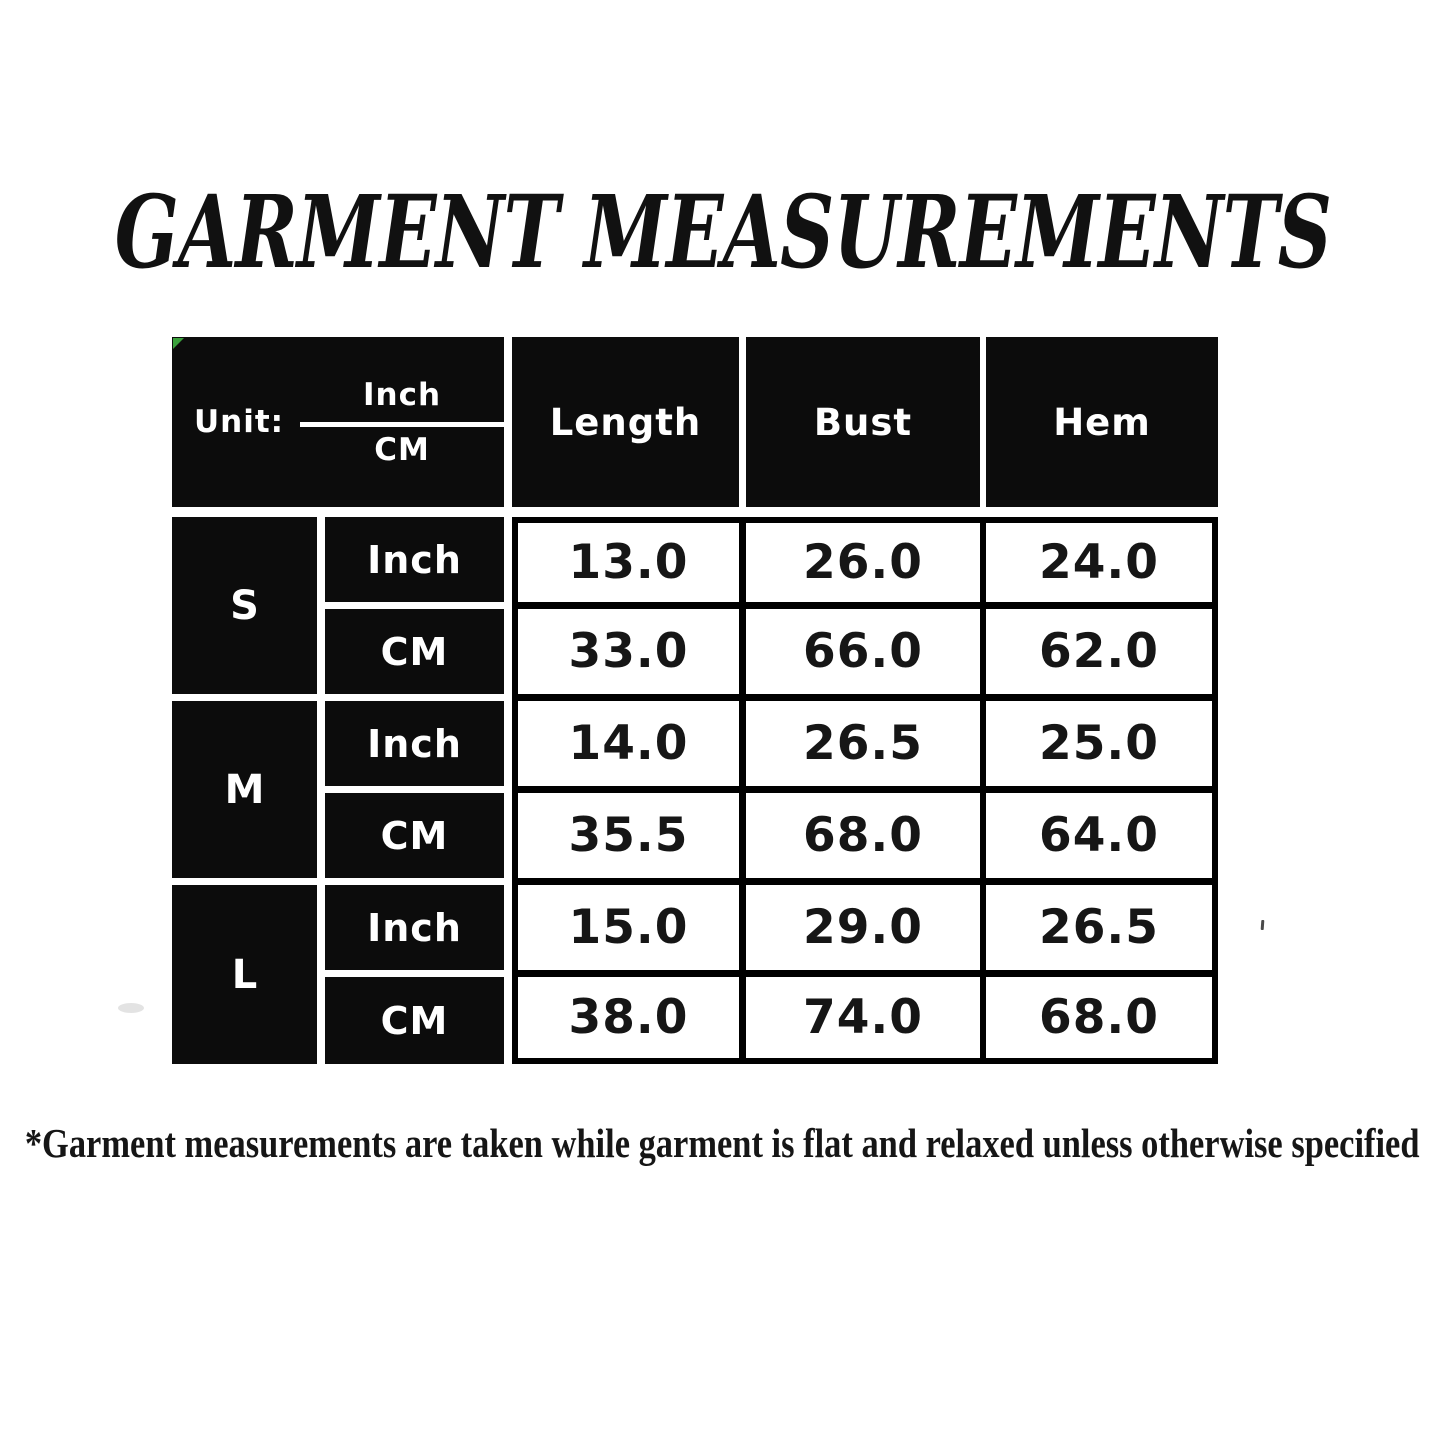 Image resolution: width=1445 pixels, height=1445 pixels. Describe the element at coordinates (863, 651) in the screenshot. I see `measurement-cell: 66.0` at that location.